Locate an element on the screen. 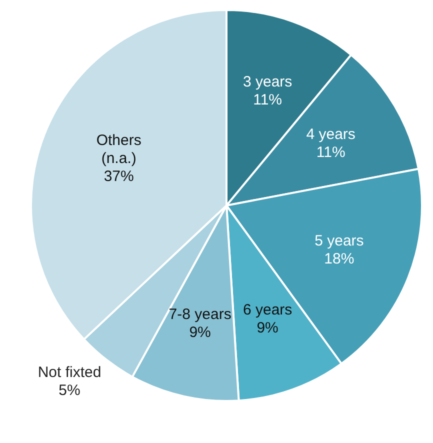 This screenshot has width=433, height=443. slice-label: 7-8 years is located at coordinates (200, 314).